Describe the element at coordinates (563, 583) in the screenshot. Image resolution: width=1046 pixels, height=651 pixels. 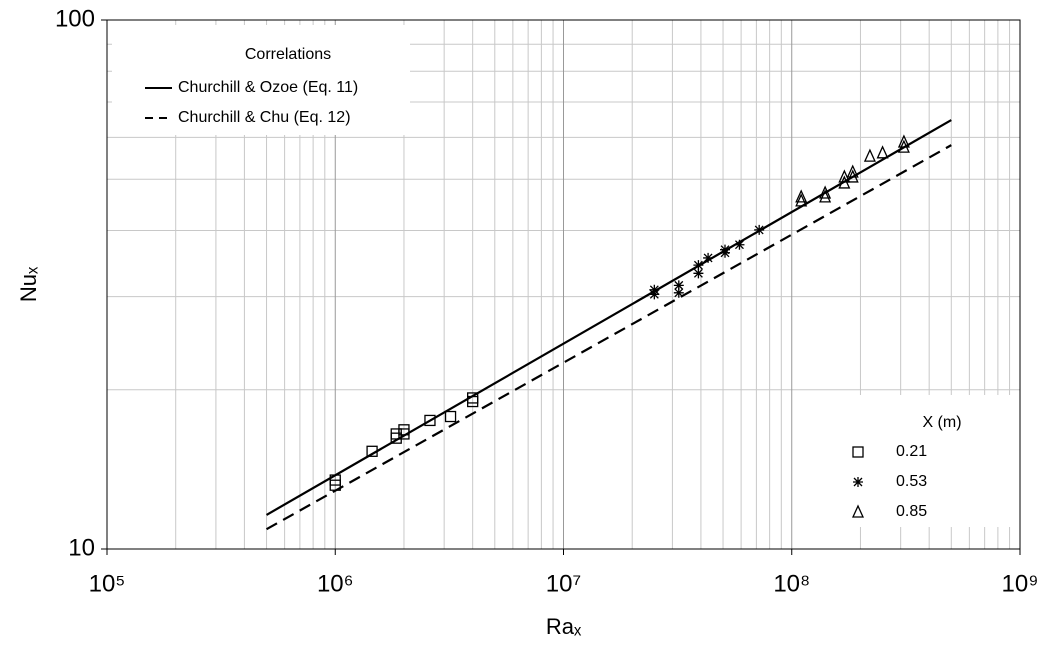
I see `x-tick-label: 10⁷` at that location.